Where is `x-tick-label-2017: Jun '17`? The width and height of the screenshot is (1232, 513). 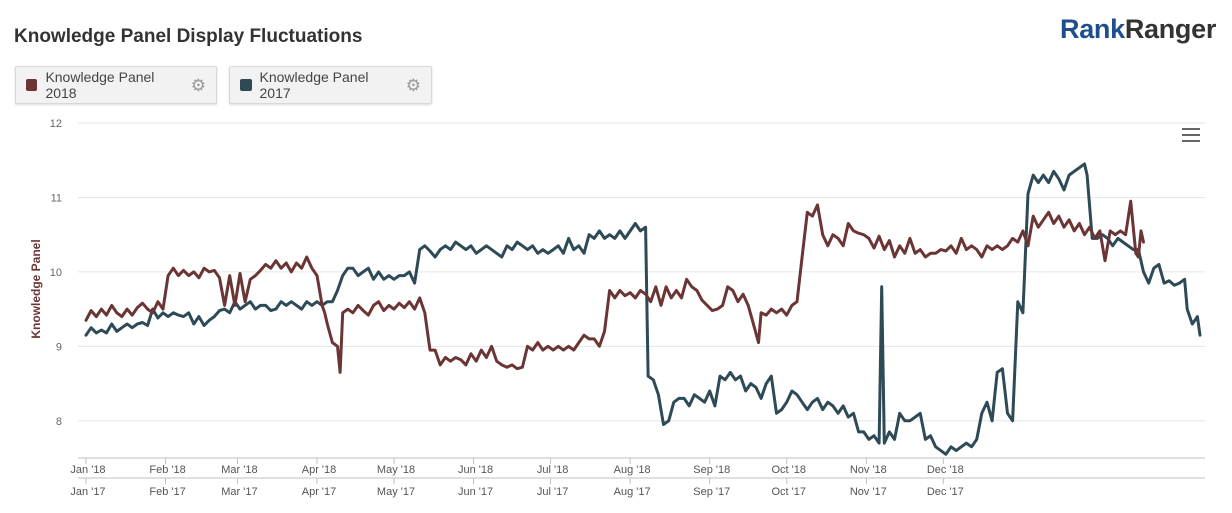 x-tick-label-2017: Jun '17 is located at coordinates (475, 492).